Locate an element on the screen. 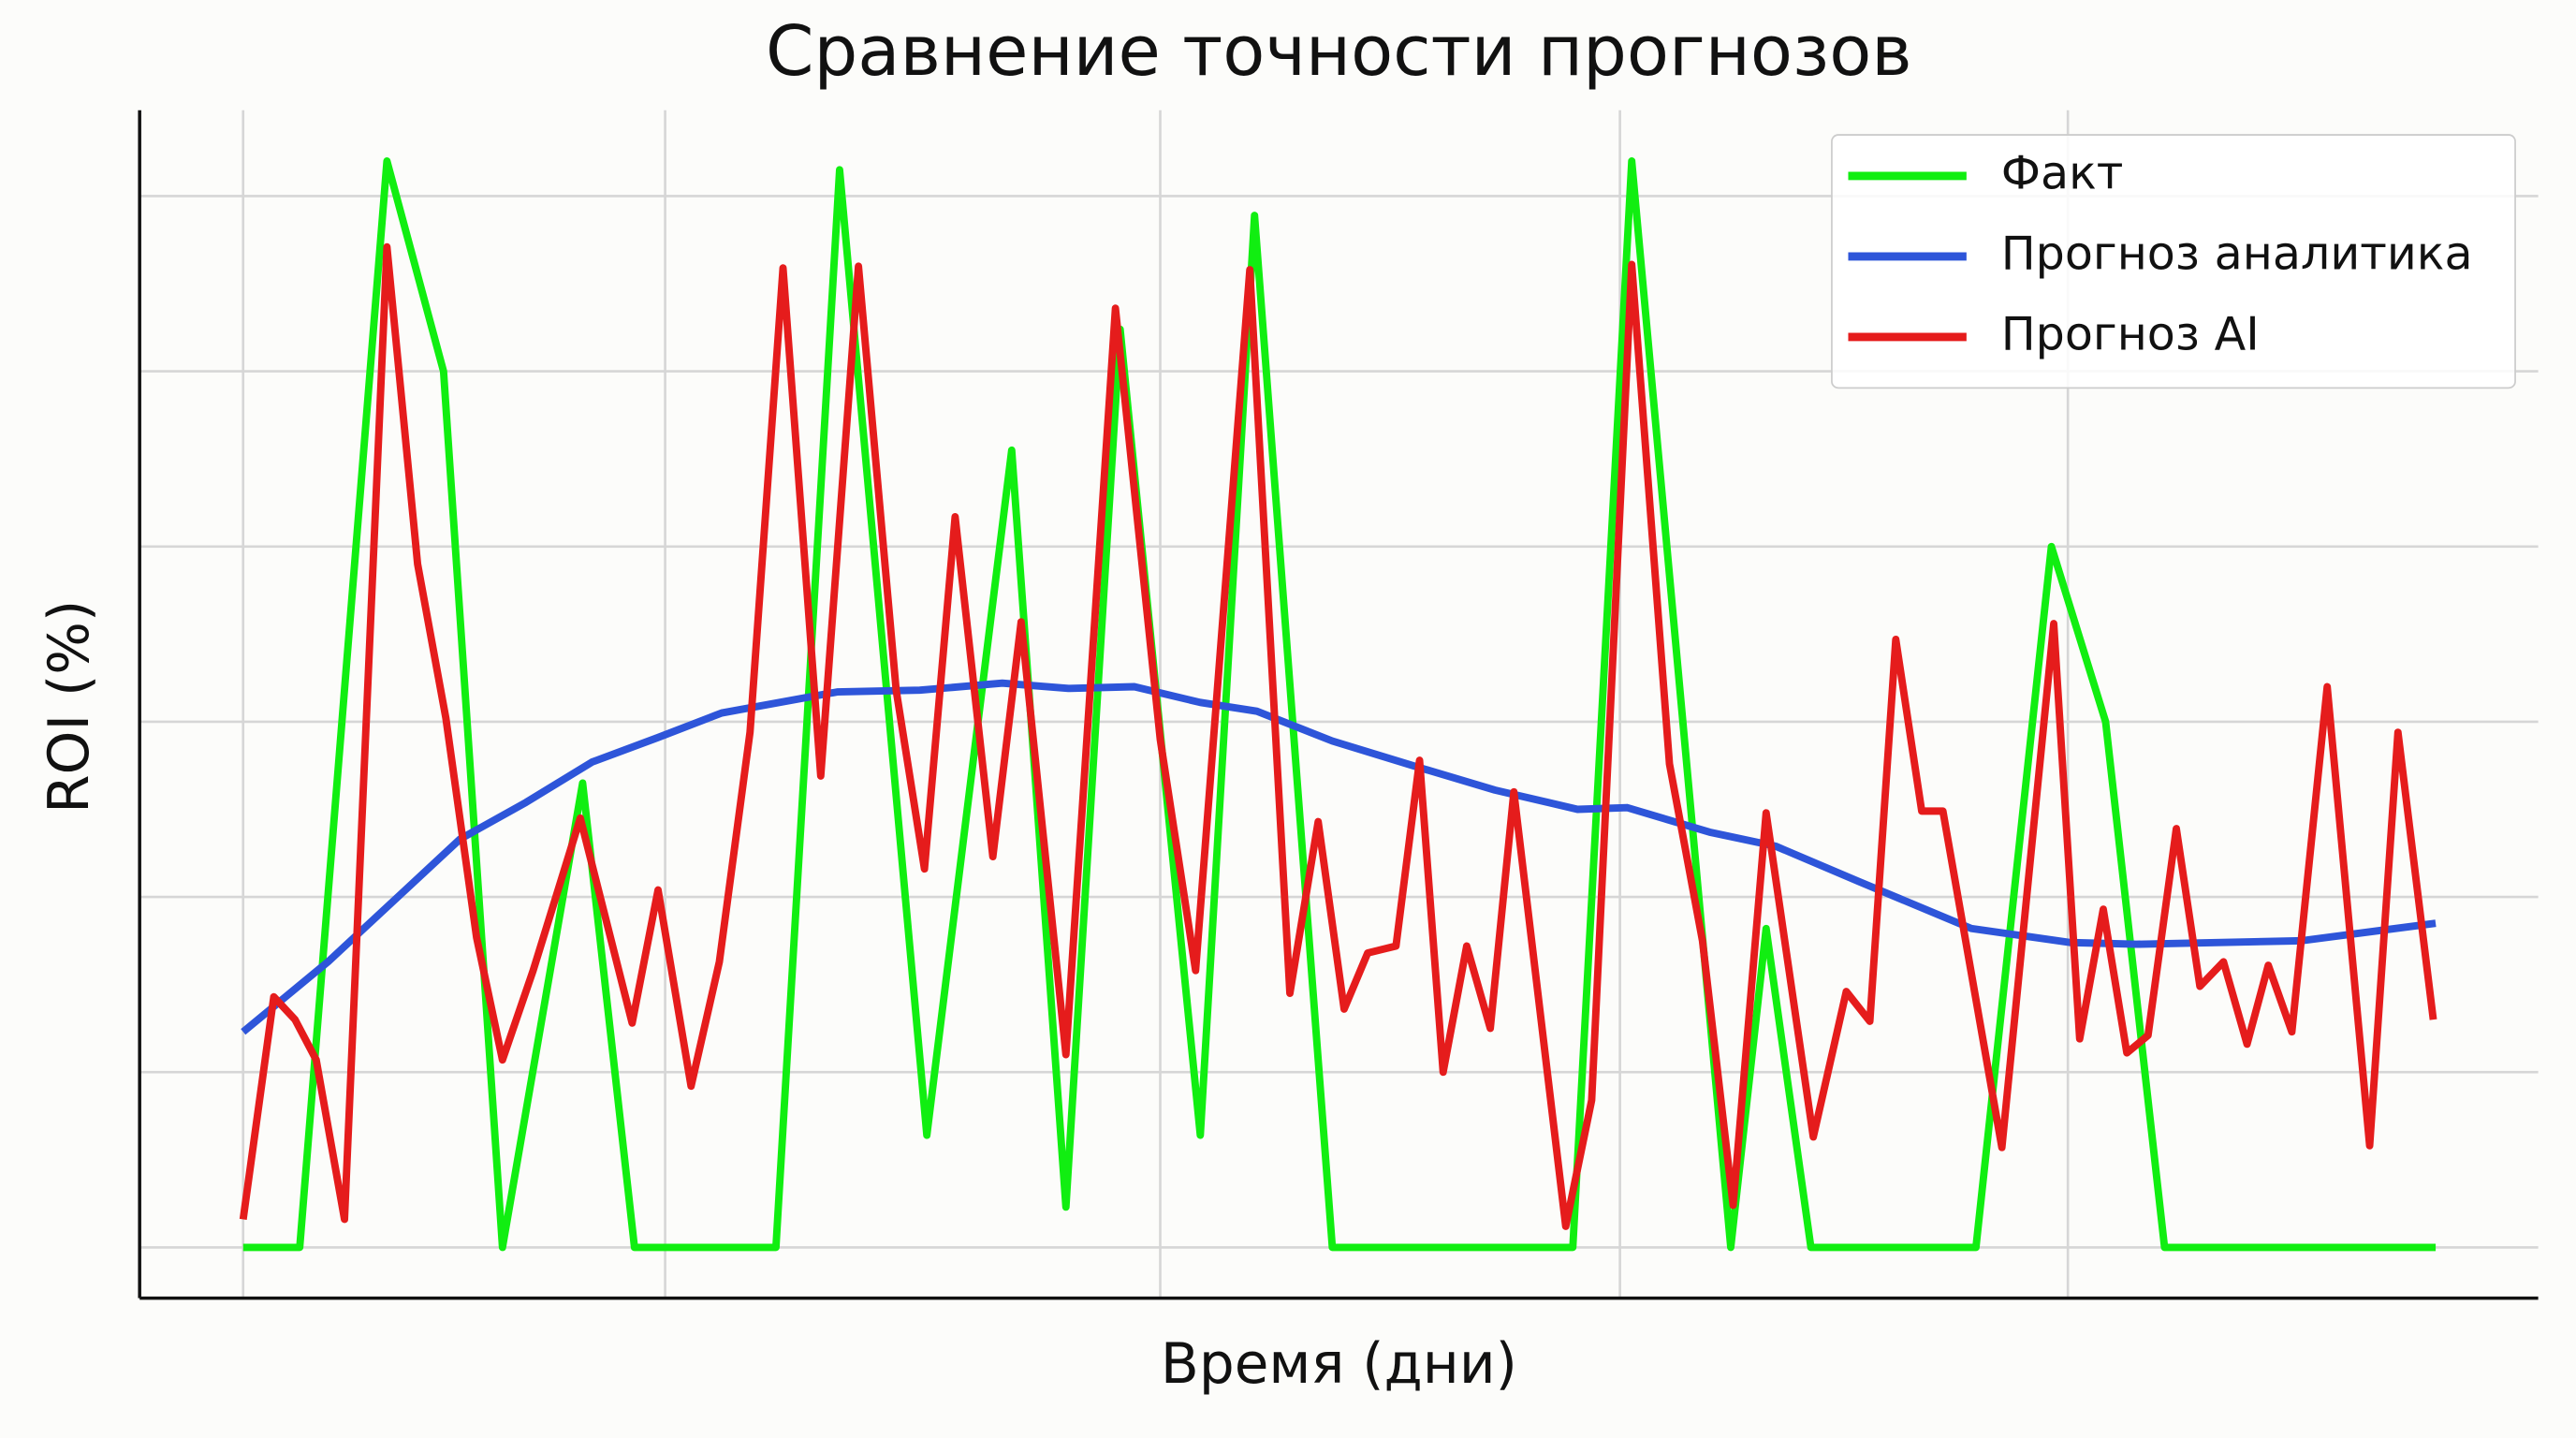 The height and width of the screenshot is (1438, 2576). legend: Факт Прогноз аналитика Прогноз AI is located at coordinates (2173, 261).